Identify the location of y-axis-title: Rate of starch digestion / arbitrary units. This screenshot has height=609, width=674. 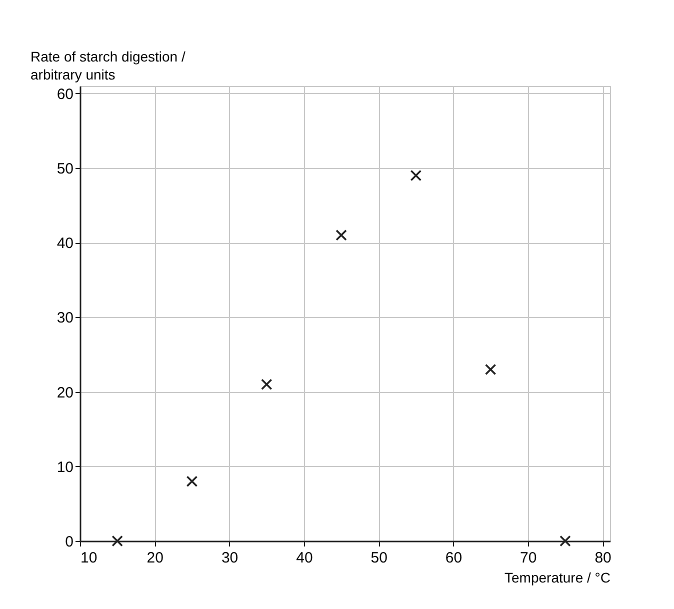
(108, 65).